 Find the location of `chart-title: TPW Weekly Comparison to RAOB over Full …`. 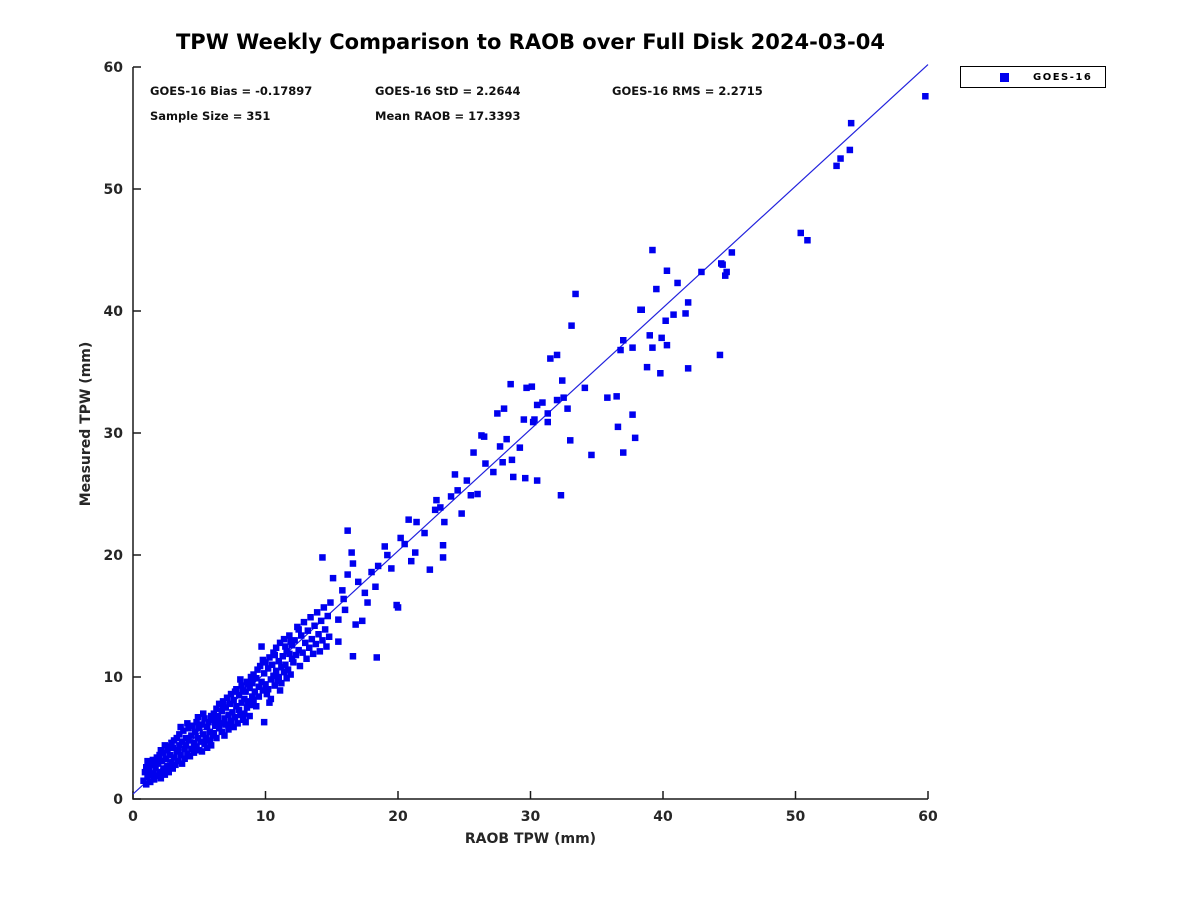

chart-title: TPW Weekly Comparison to RAOB over Full … is located at coordinates (530, 42).